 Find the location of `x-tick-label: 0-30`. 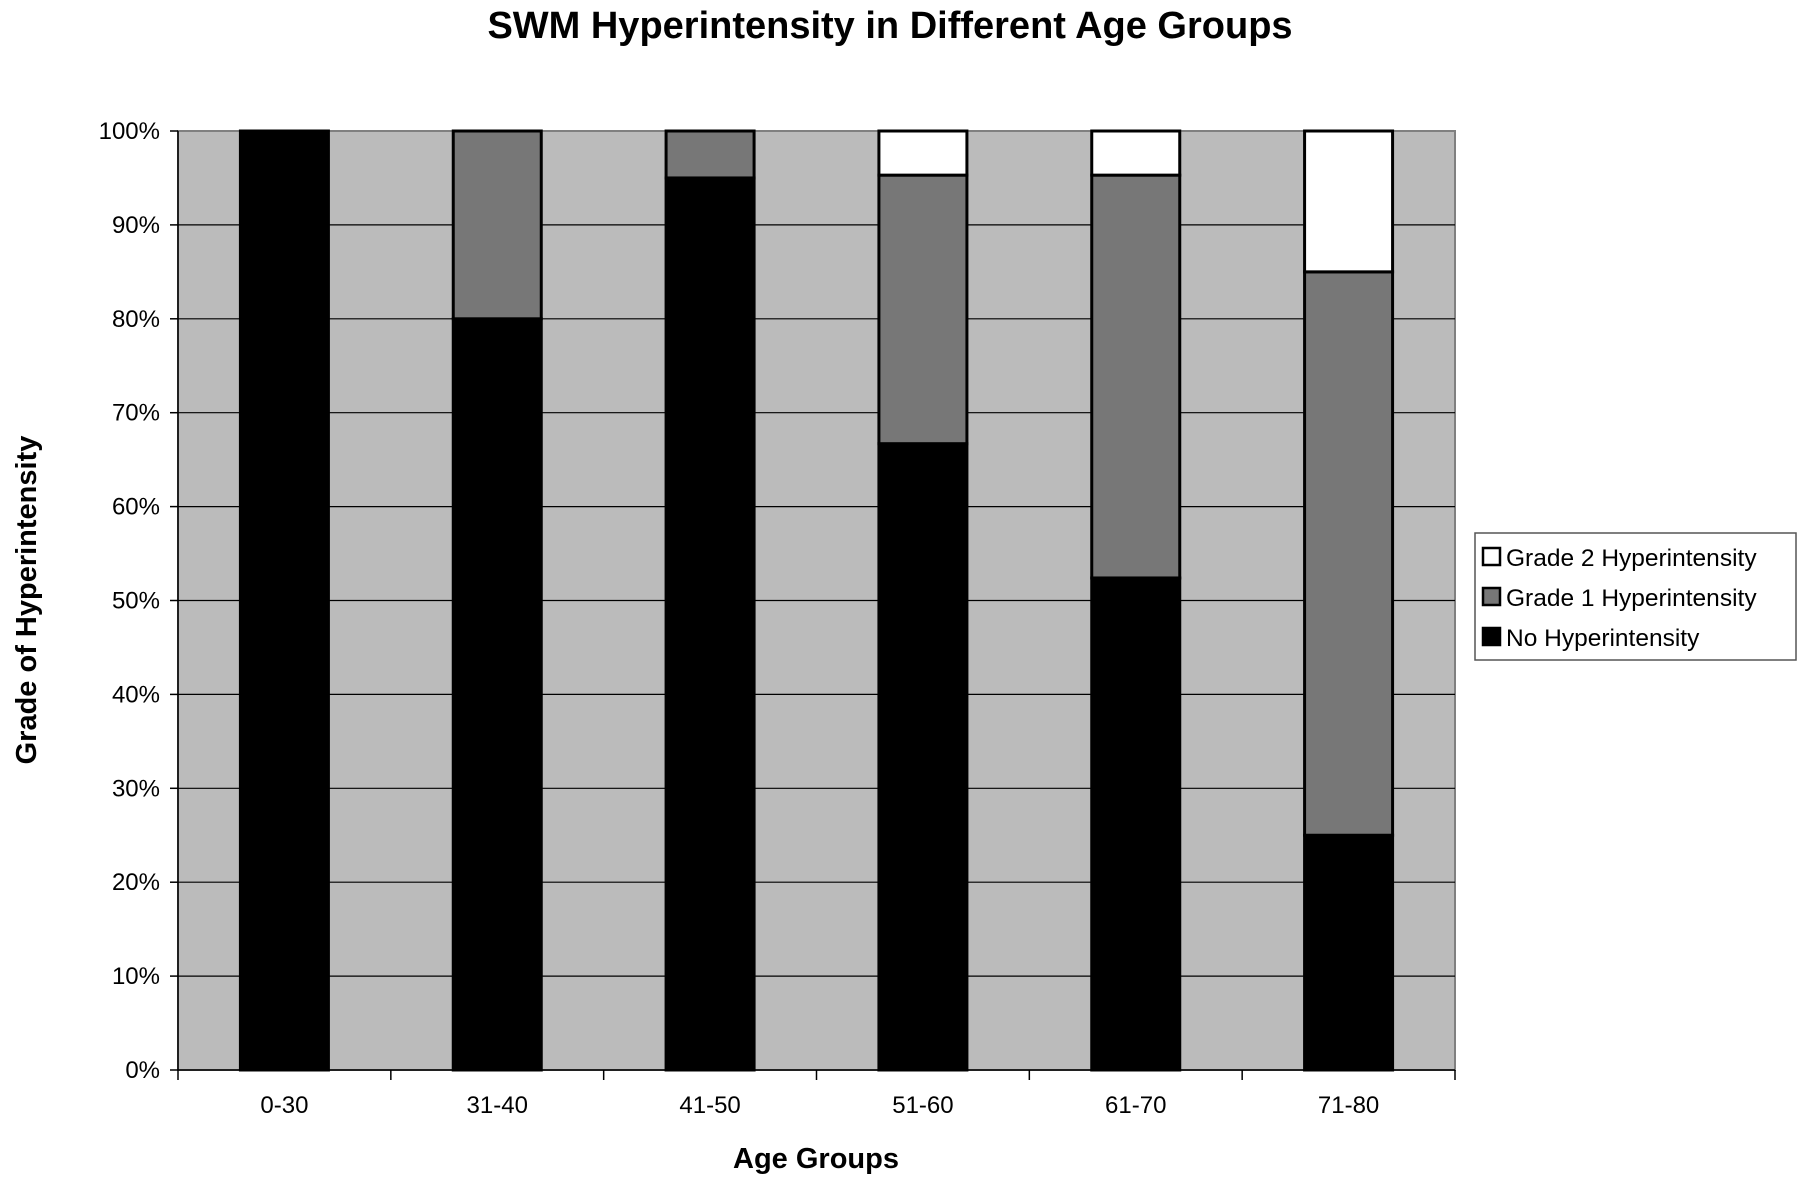

x-tick-label: 0-30 is located at coordinates (284, 1105).